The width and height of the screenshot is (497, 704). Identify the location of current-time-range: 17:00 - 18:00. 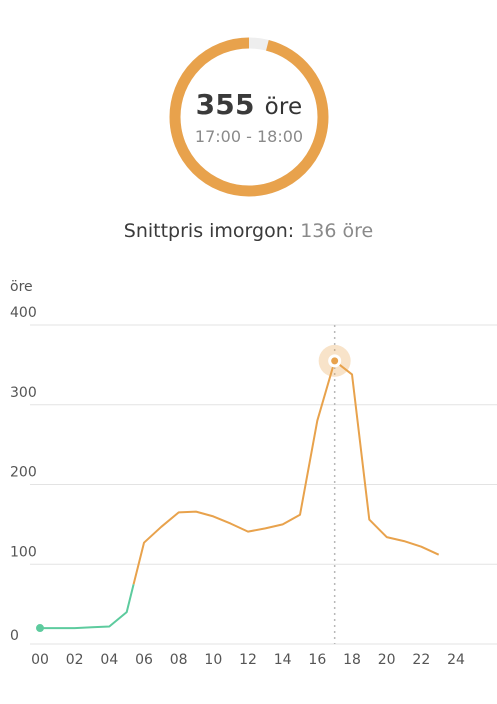
(249, 136).